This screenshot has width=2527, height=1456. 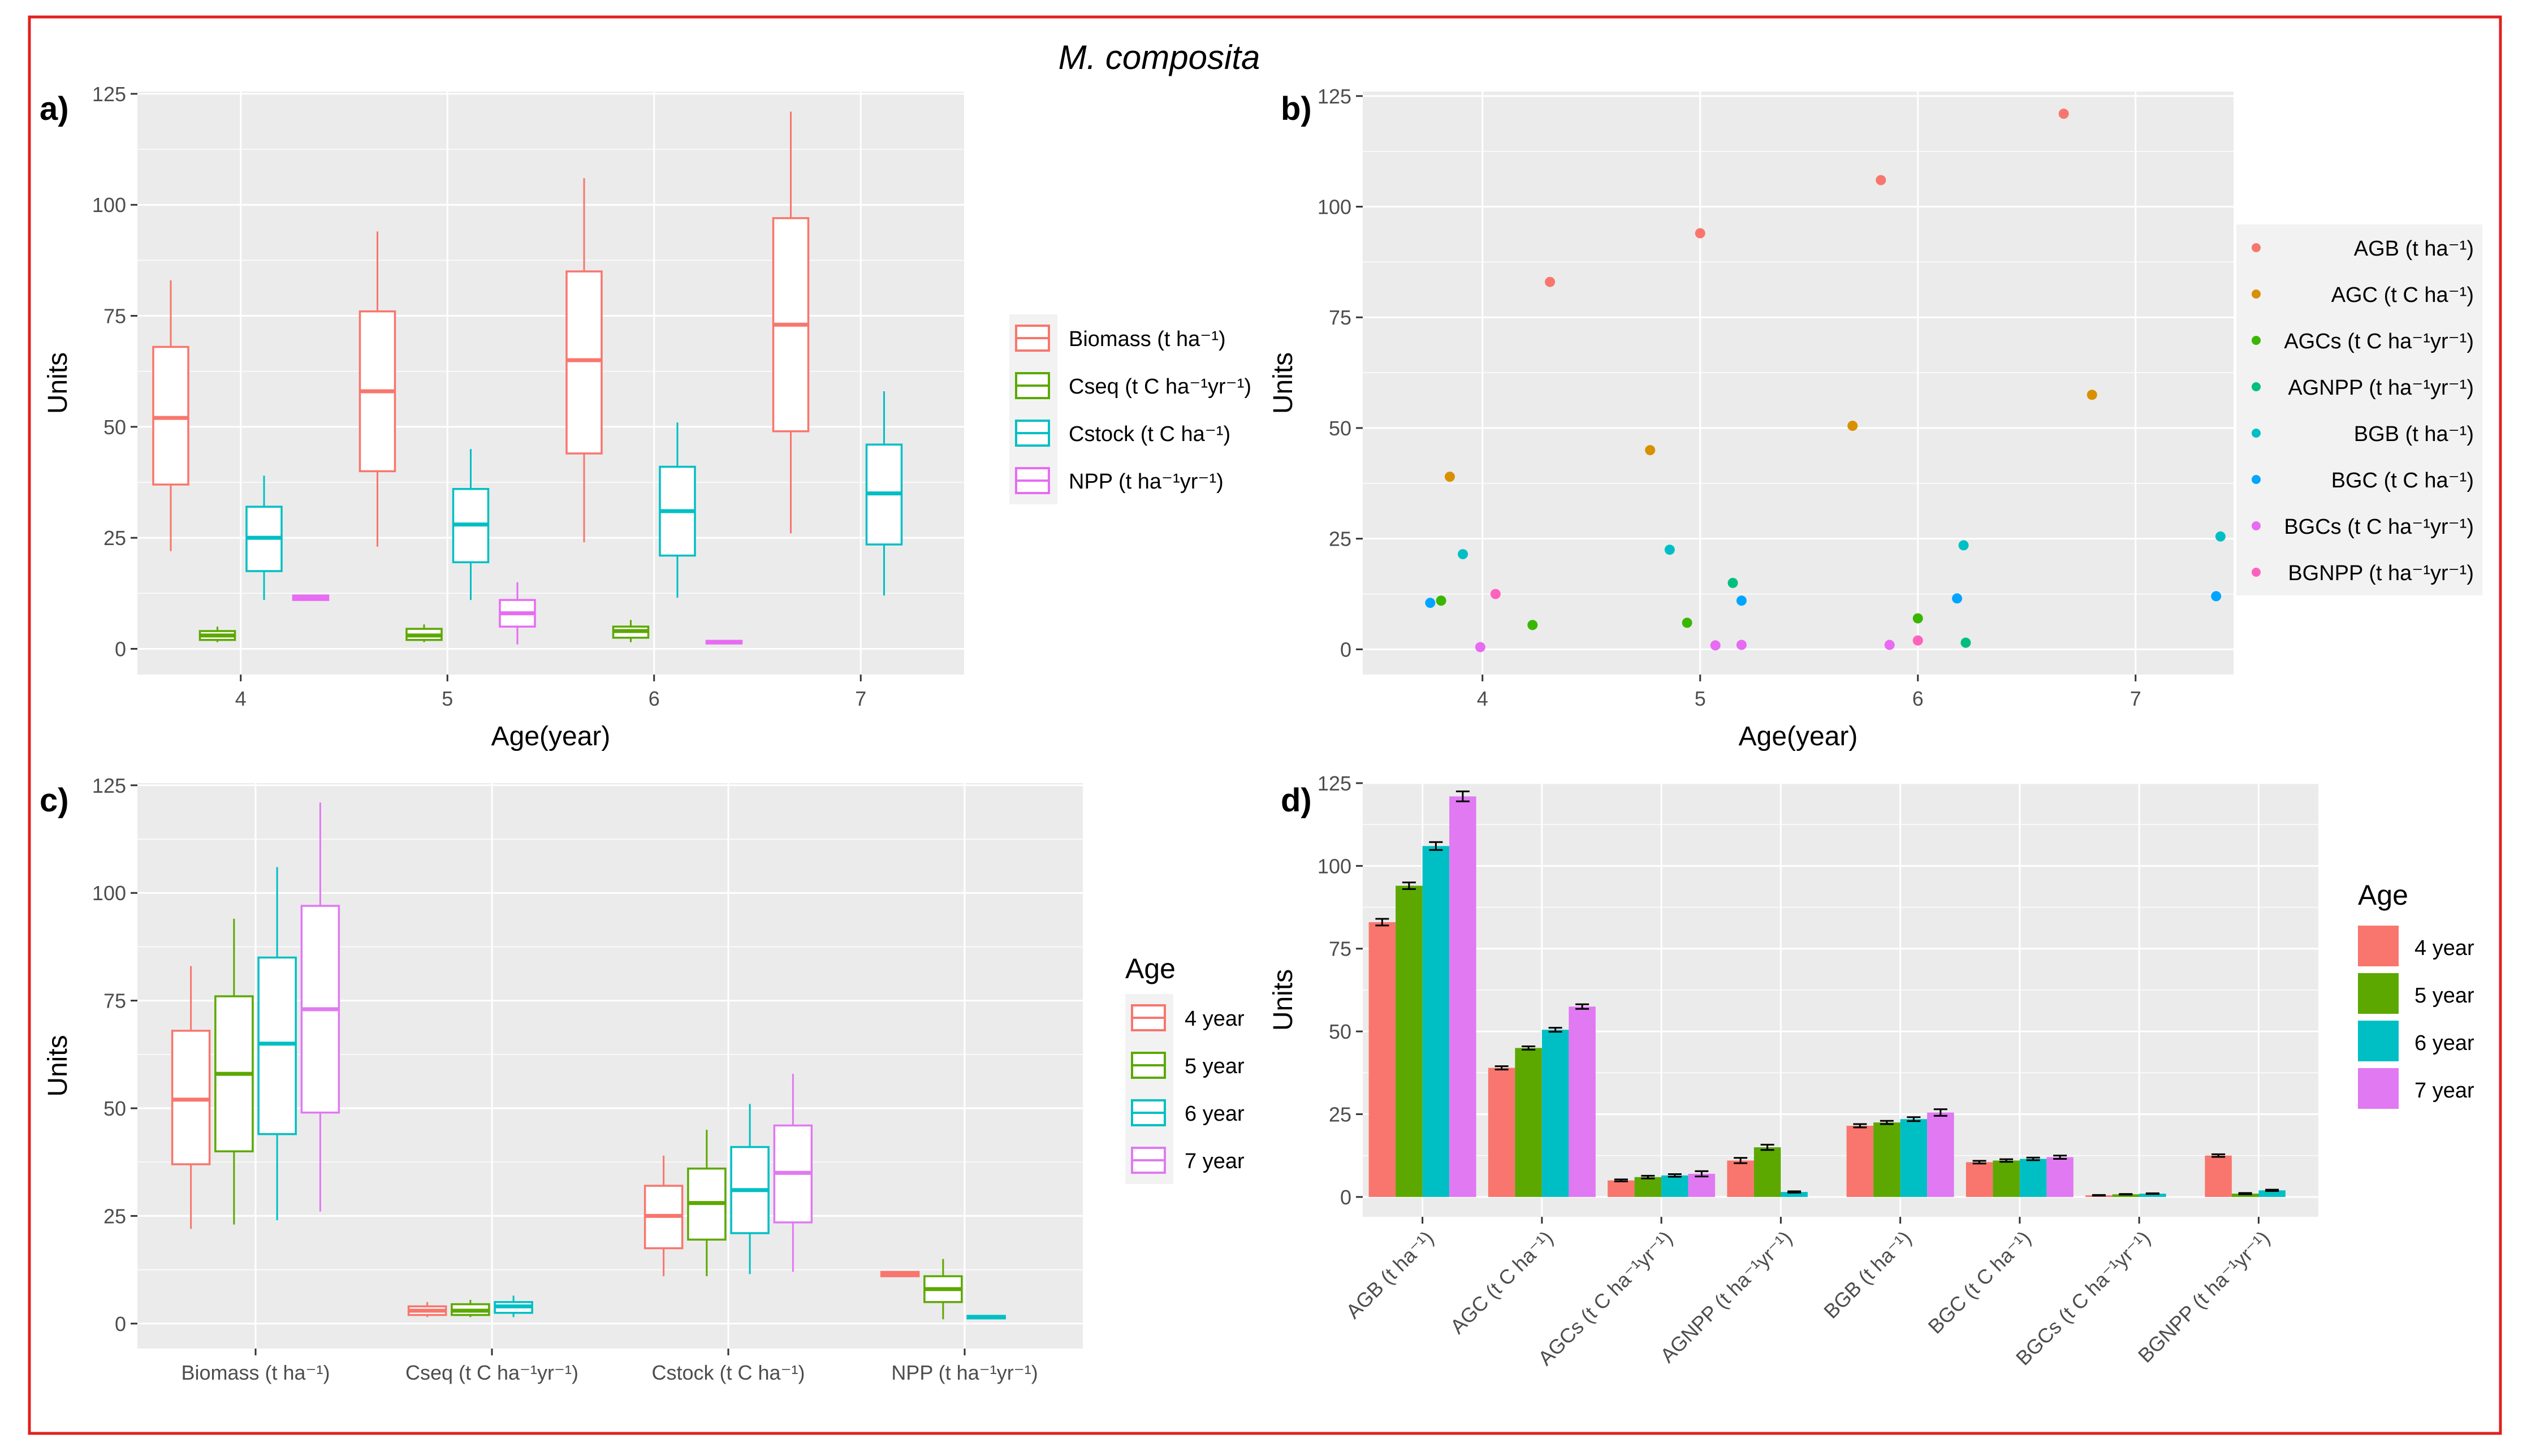 I want to click on x-tick-label-agb-t-ha: AGB (t ha⁻¹), so click(x=1389, y=1274).